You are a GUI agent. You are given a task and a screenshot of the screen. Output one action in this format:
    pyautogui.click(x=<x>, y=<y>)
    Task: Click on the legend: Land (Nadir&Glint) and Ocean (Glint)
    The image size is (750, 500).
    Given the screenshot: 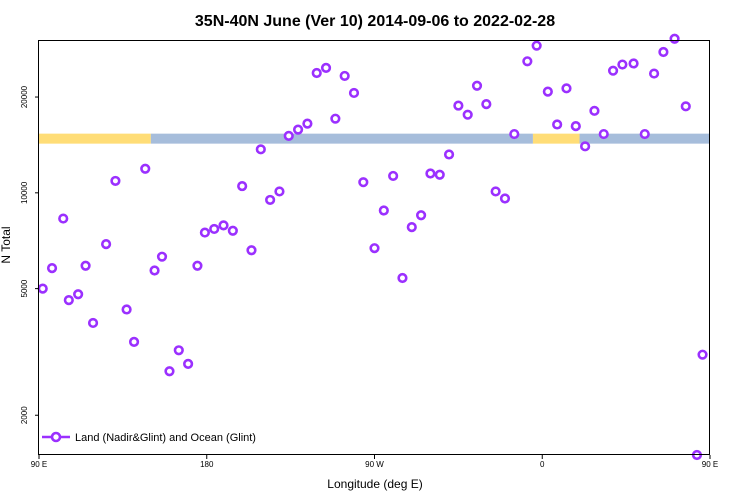 What is the action you would take?
    pyautogui.click(x=149, y=437)
    